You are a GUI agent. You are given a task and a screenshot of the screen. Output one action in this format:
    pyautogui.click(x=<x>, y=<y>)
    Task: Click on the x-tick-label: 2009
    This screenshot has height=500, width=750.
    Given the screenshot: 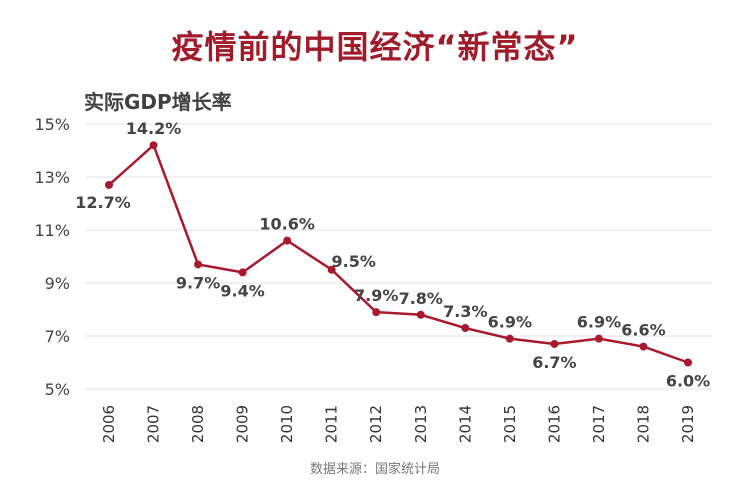 What is the action you would take?
    pyautogui.click(x=243, y=424)
    